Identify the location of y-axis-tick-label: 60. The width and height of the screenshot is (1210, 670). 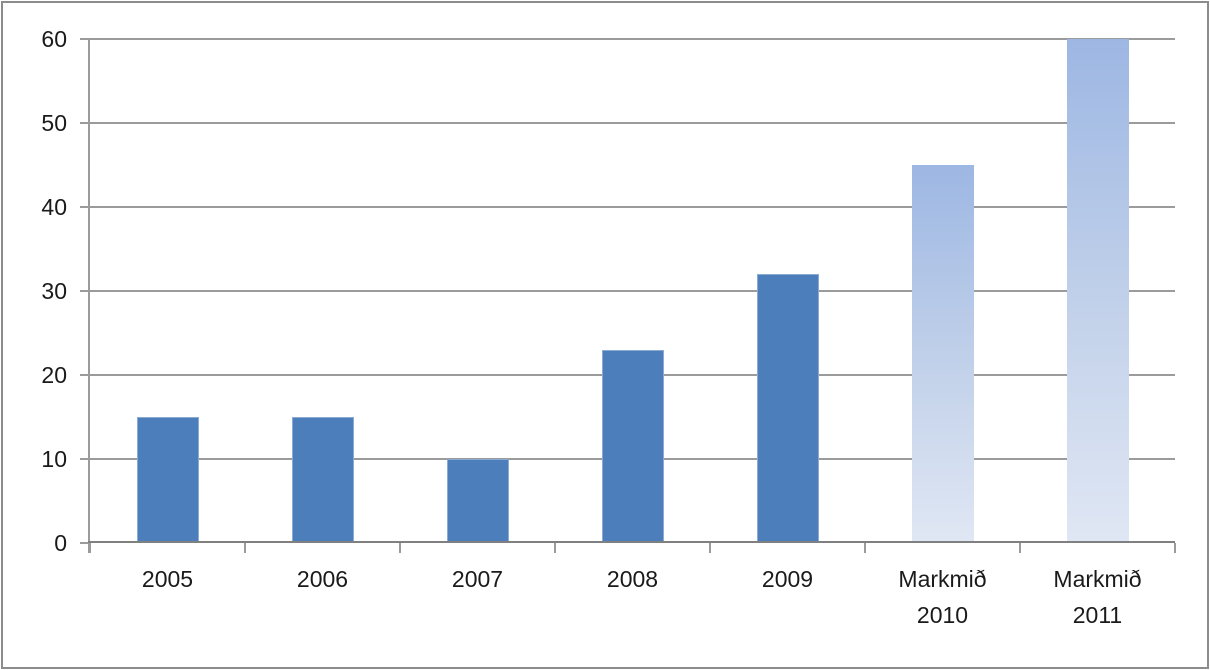
(54, 39).